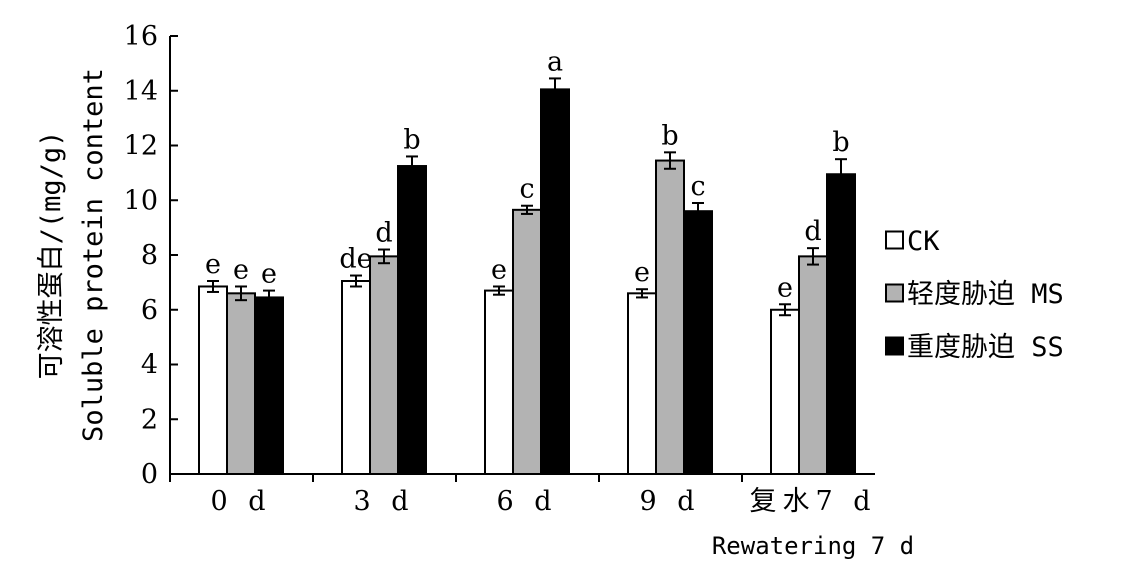 Image resolution: width=1137 pixels, height=570 pixels. I want to click on legend: CK 轻度胁迫 MS 重度胁迫 SS, so click(974, 294).